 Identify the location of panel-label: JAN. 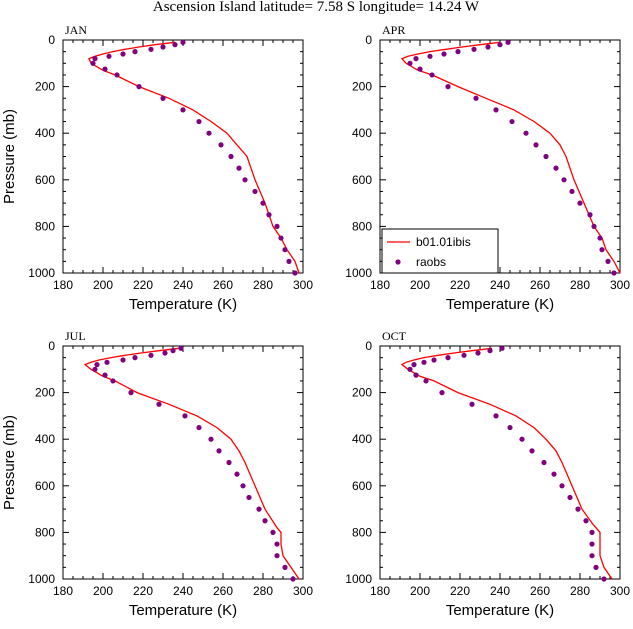
(76, 30).